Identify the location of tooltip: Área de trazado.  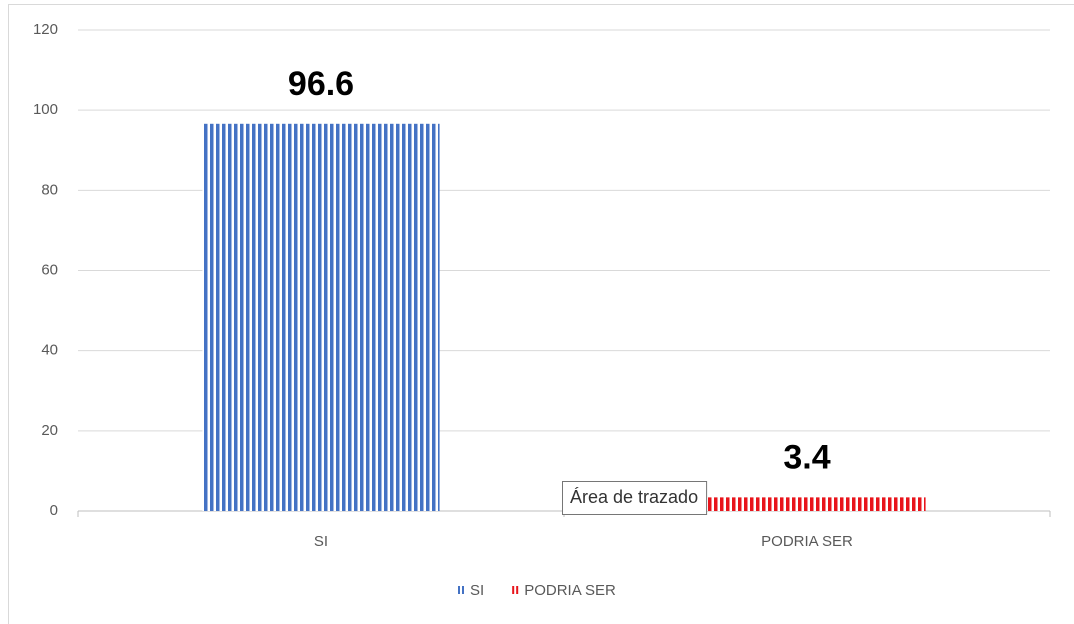
(635, 498).